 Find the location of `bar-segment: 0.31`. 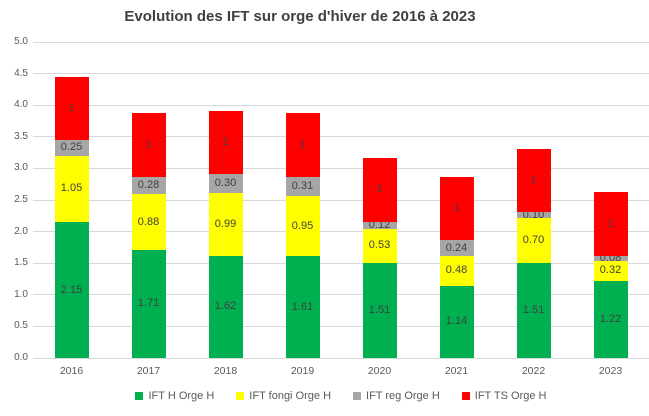

bar-segment: 0.31 is located at coordinates (302, 186).